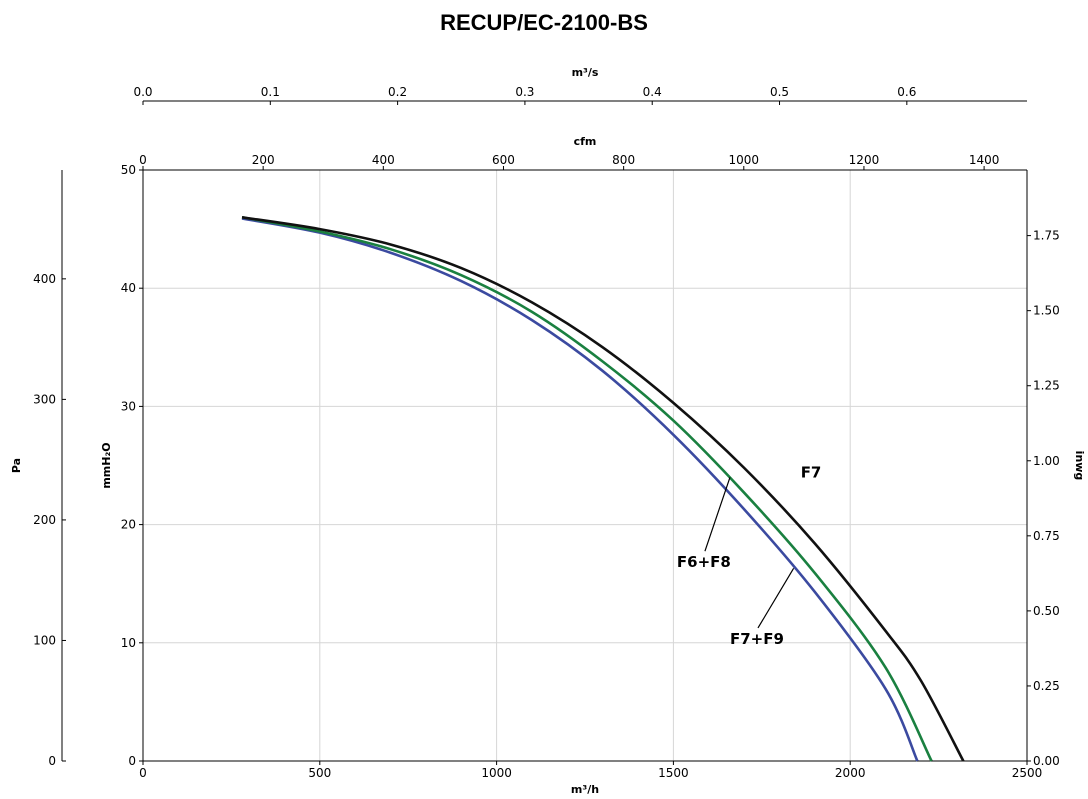 The height and width of the screenshot is (799, 1088). What do you see at coordinates (1046, 761) in the screenshot?
I see `right-tick-label: 0.00` at bounding box center [1046, 761].